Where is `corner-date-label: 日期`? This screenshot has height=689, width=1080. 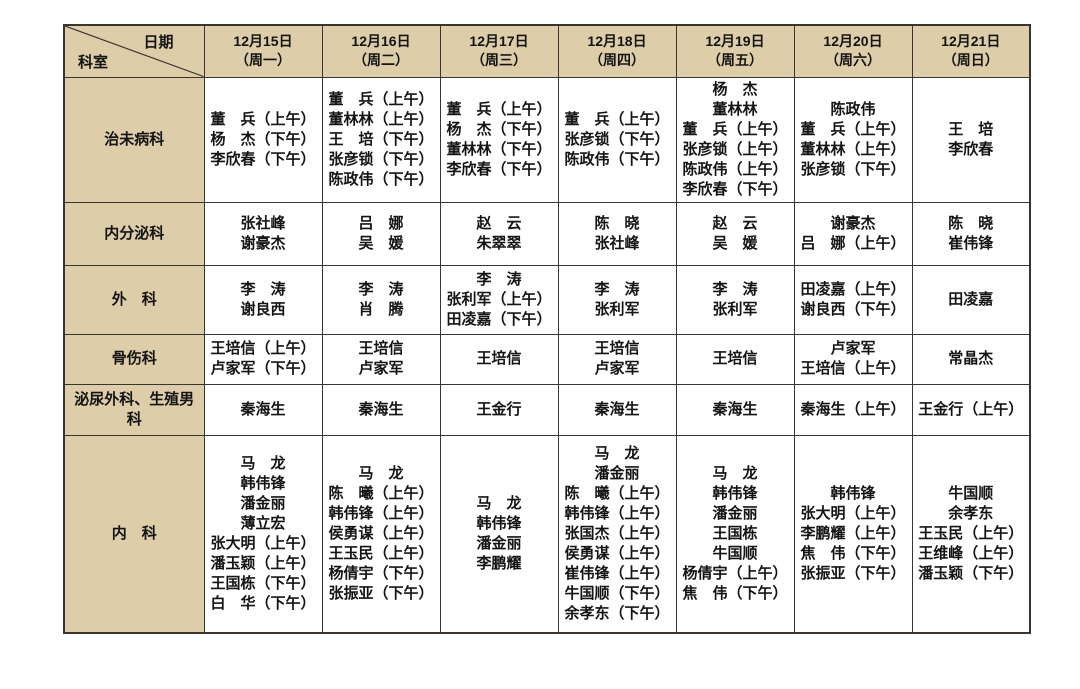
corner-date-label: 日期 is located at coordinates (158, 42).